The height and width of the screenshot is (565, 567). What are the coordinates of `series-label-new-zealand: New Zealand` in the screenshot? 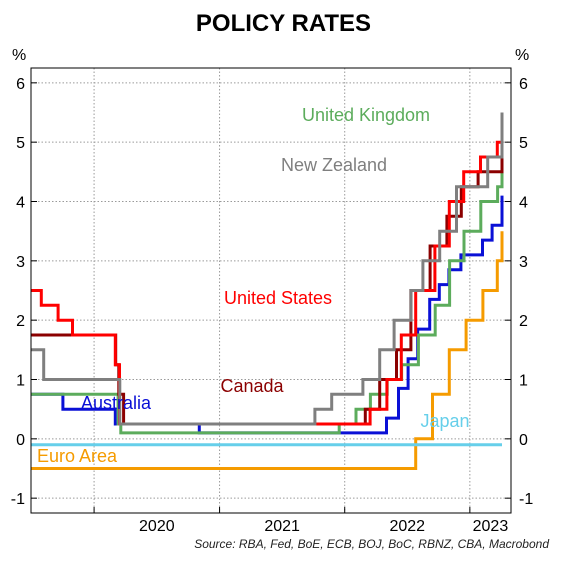 It's located at (334, 165).